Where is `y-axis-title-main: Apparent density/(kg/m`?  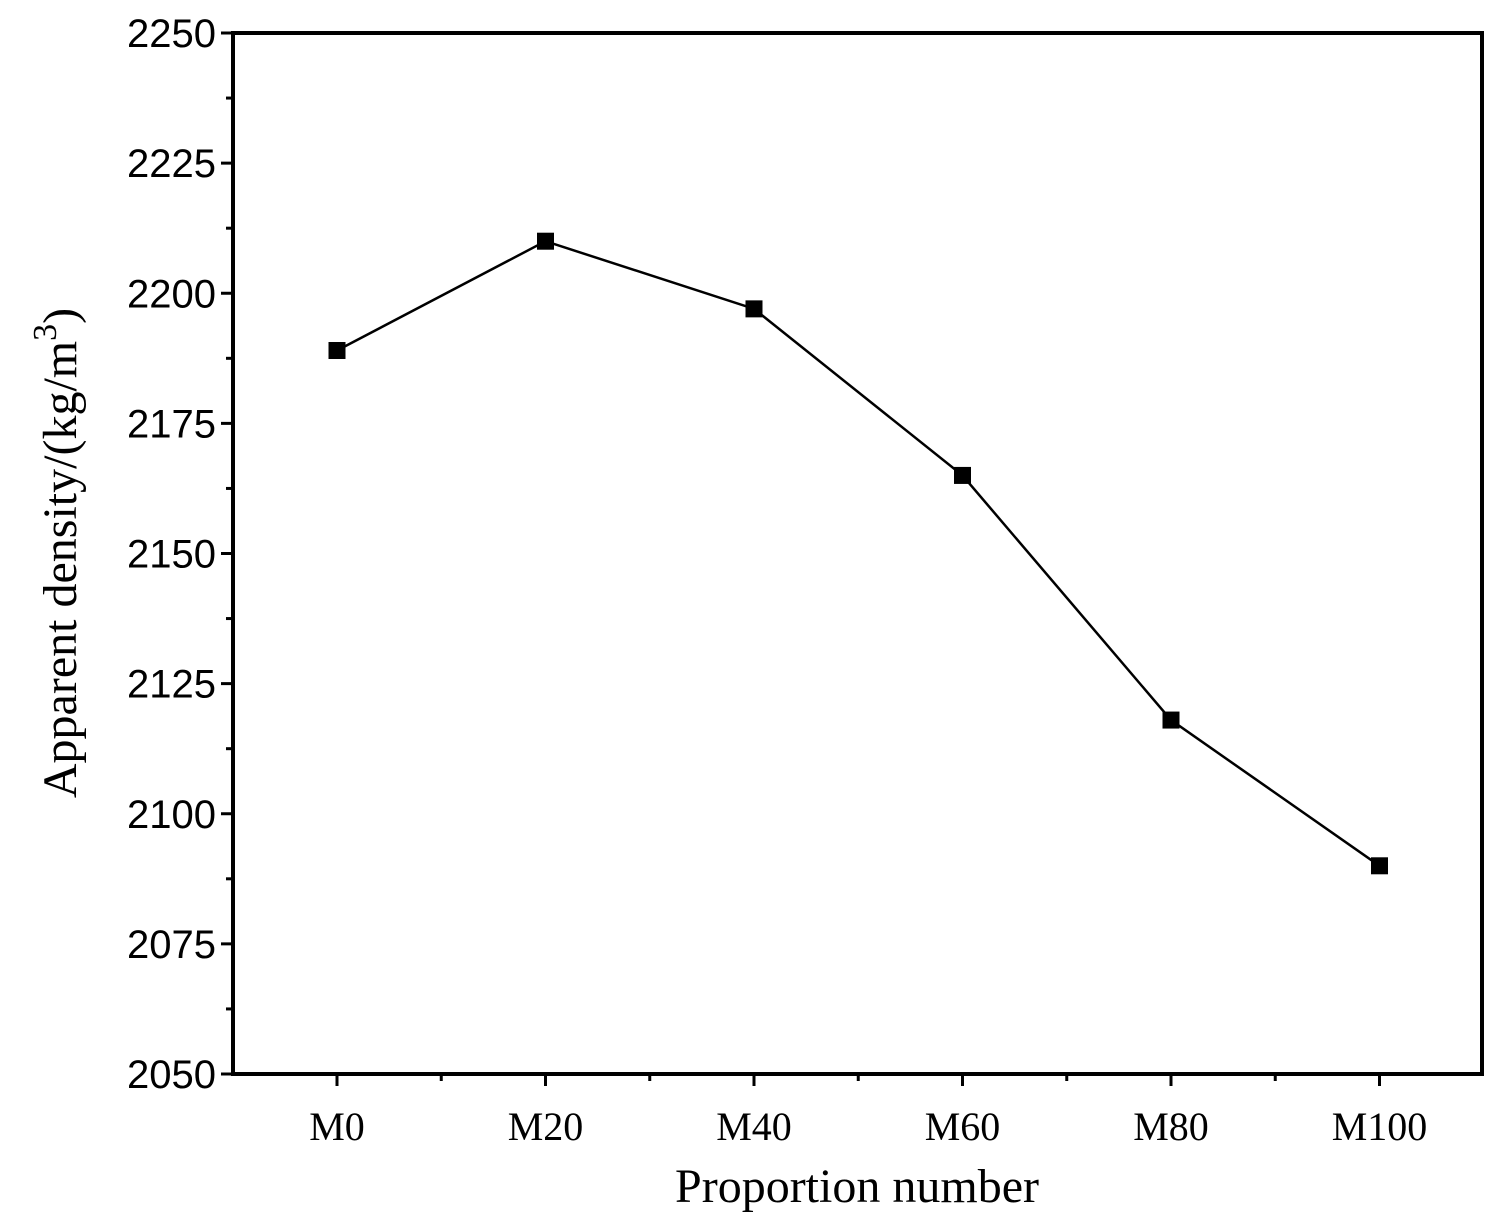 y-axis-title-main: Apparent density/(kg/m is located at coordinates (60, 569).